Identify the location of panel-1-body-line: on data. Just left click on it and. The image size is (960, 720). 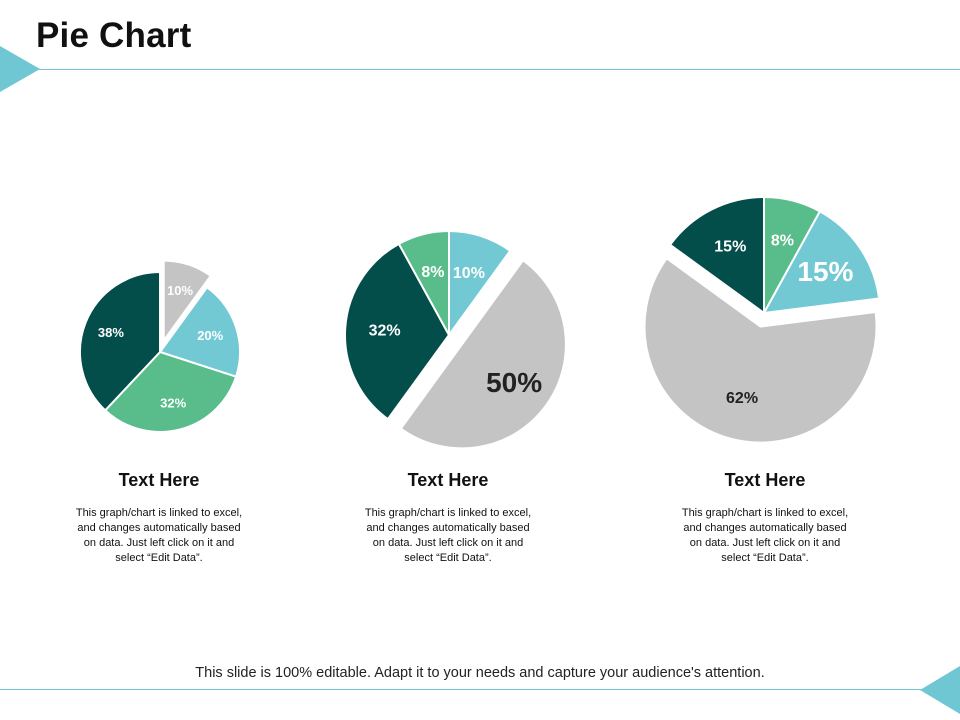
(159, 543).